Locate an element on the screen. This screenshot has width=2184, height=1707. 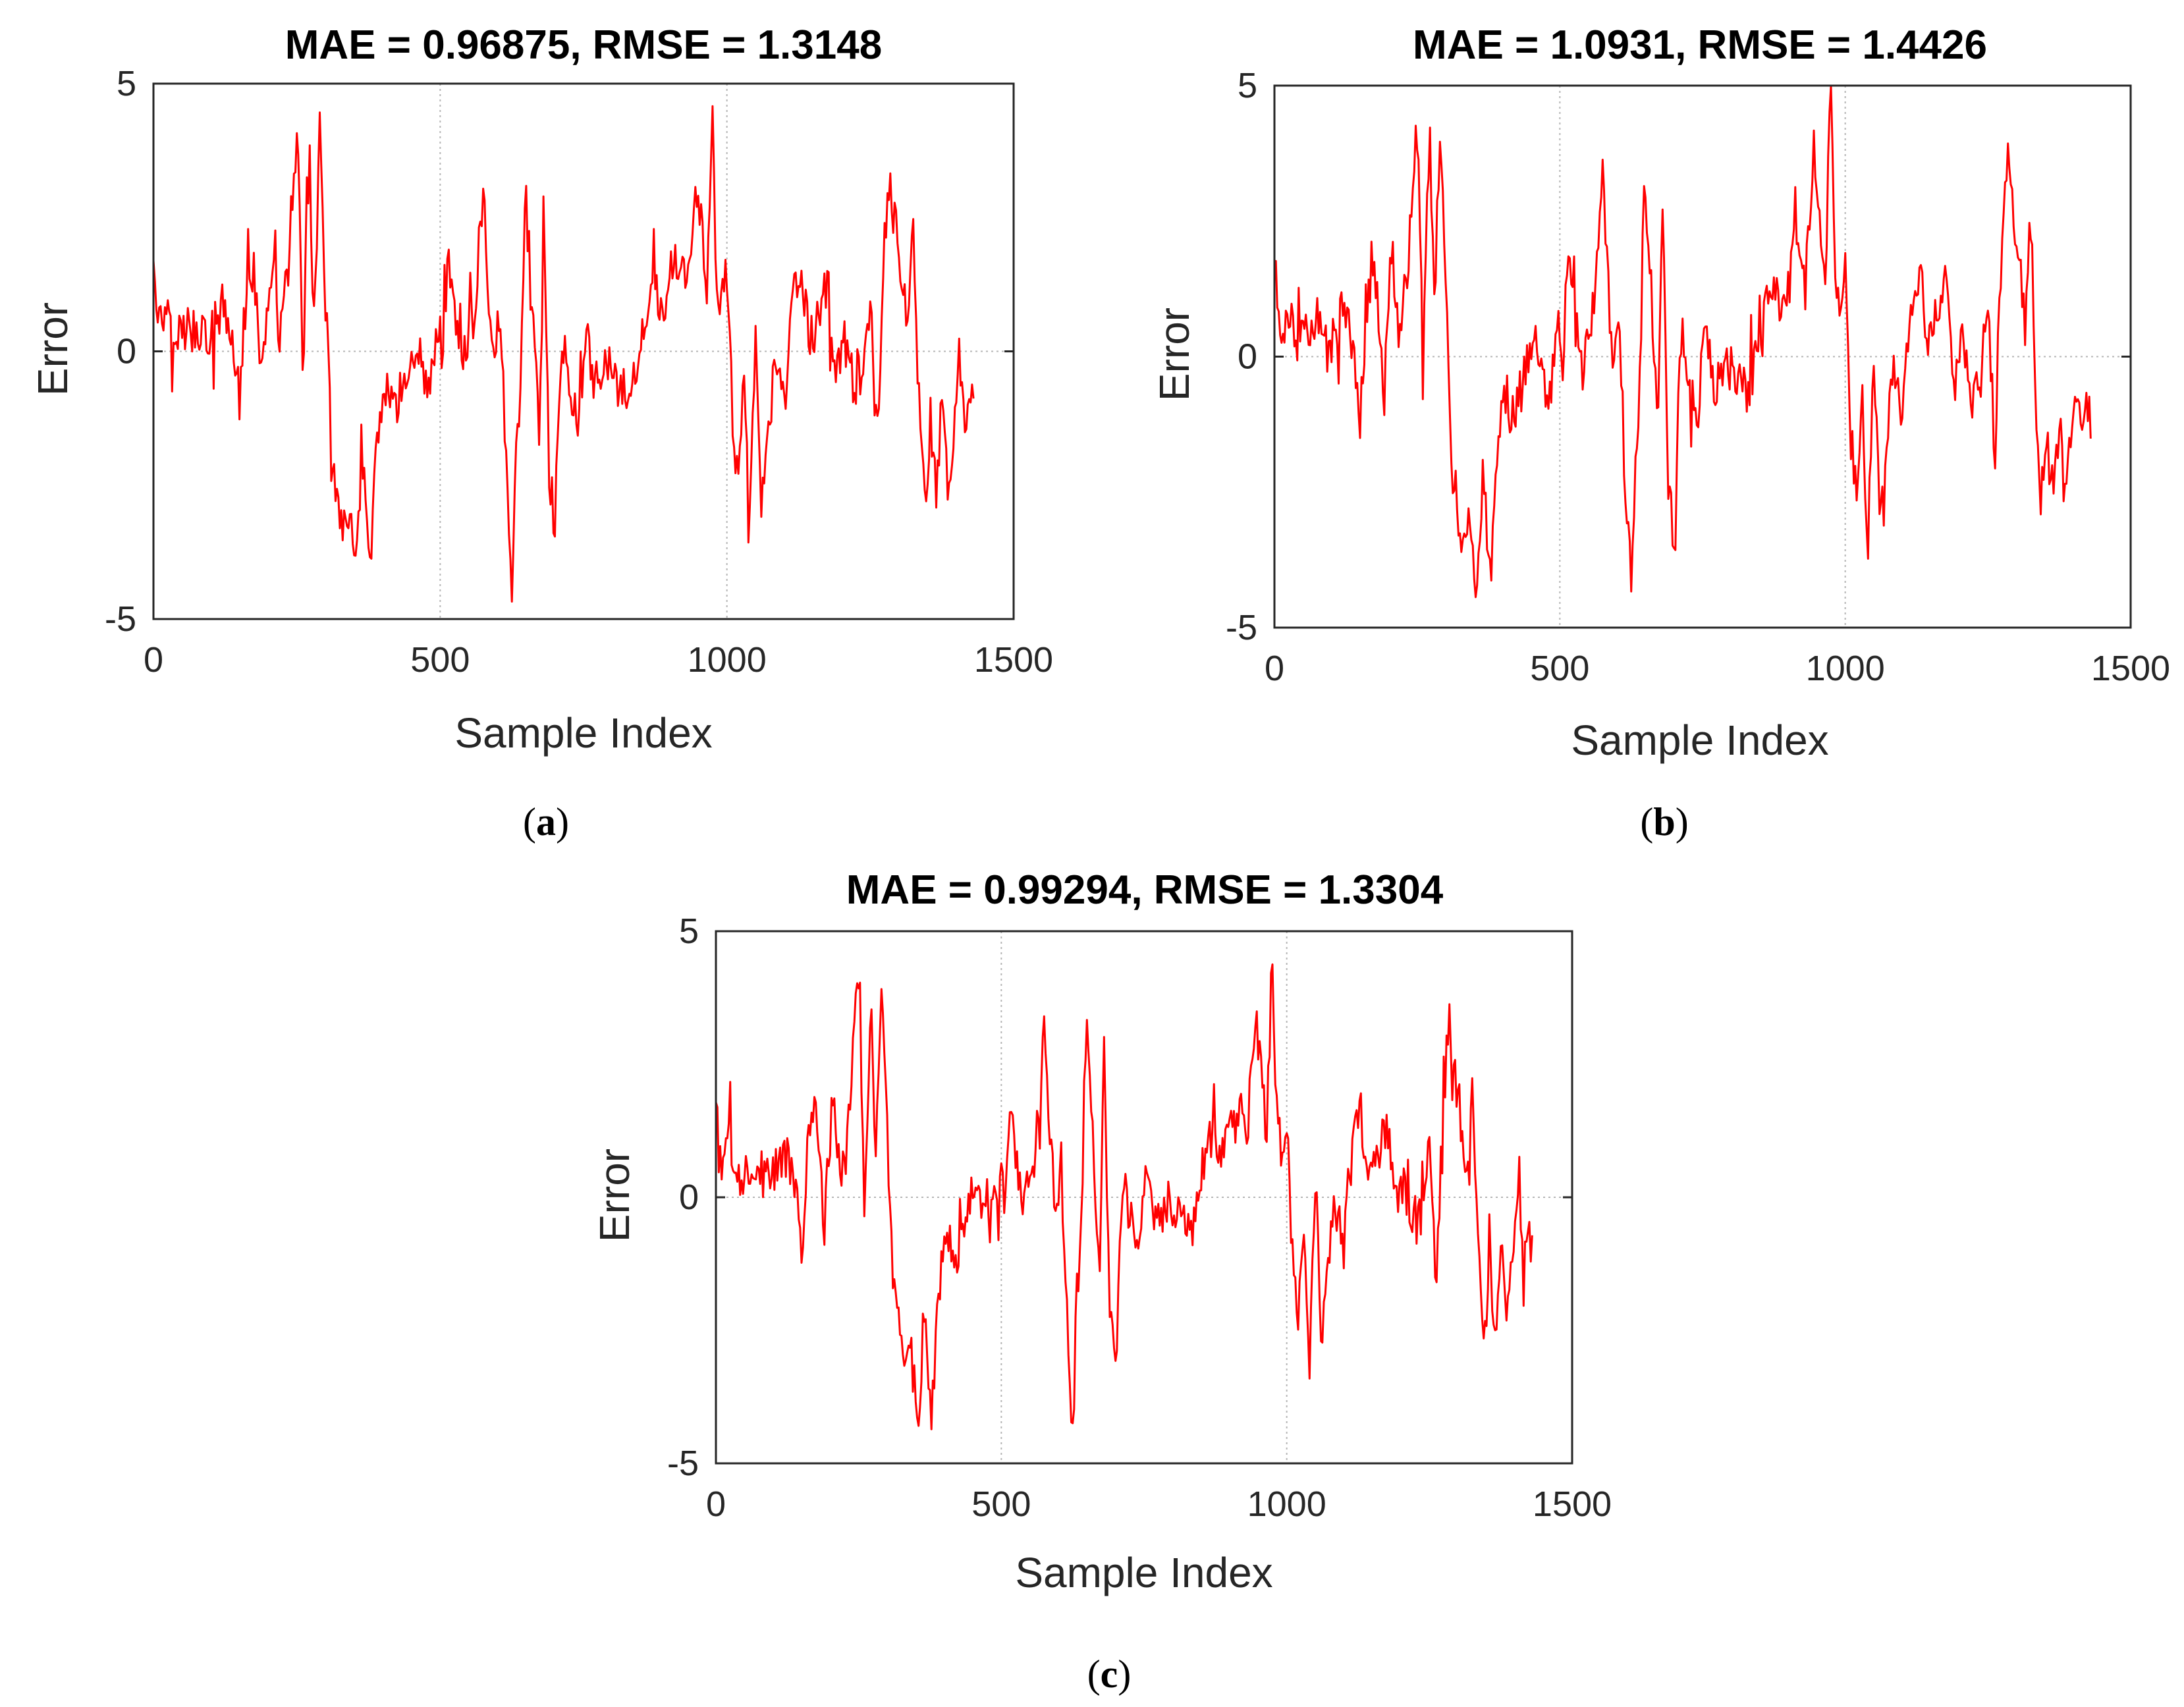
chart-title: MAE = 0.99294, RMSE = 1.3304 is located at coordinates (1145, 890).